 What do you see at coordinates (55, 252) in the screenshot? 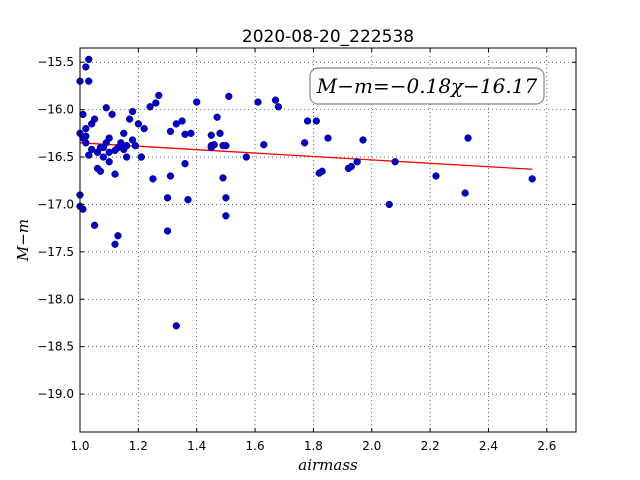
I see `y-tick-label: −17.5` at bounding box center [55, 252].